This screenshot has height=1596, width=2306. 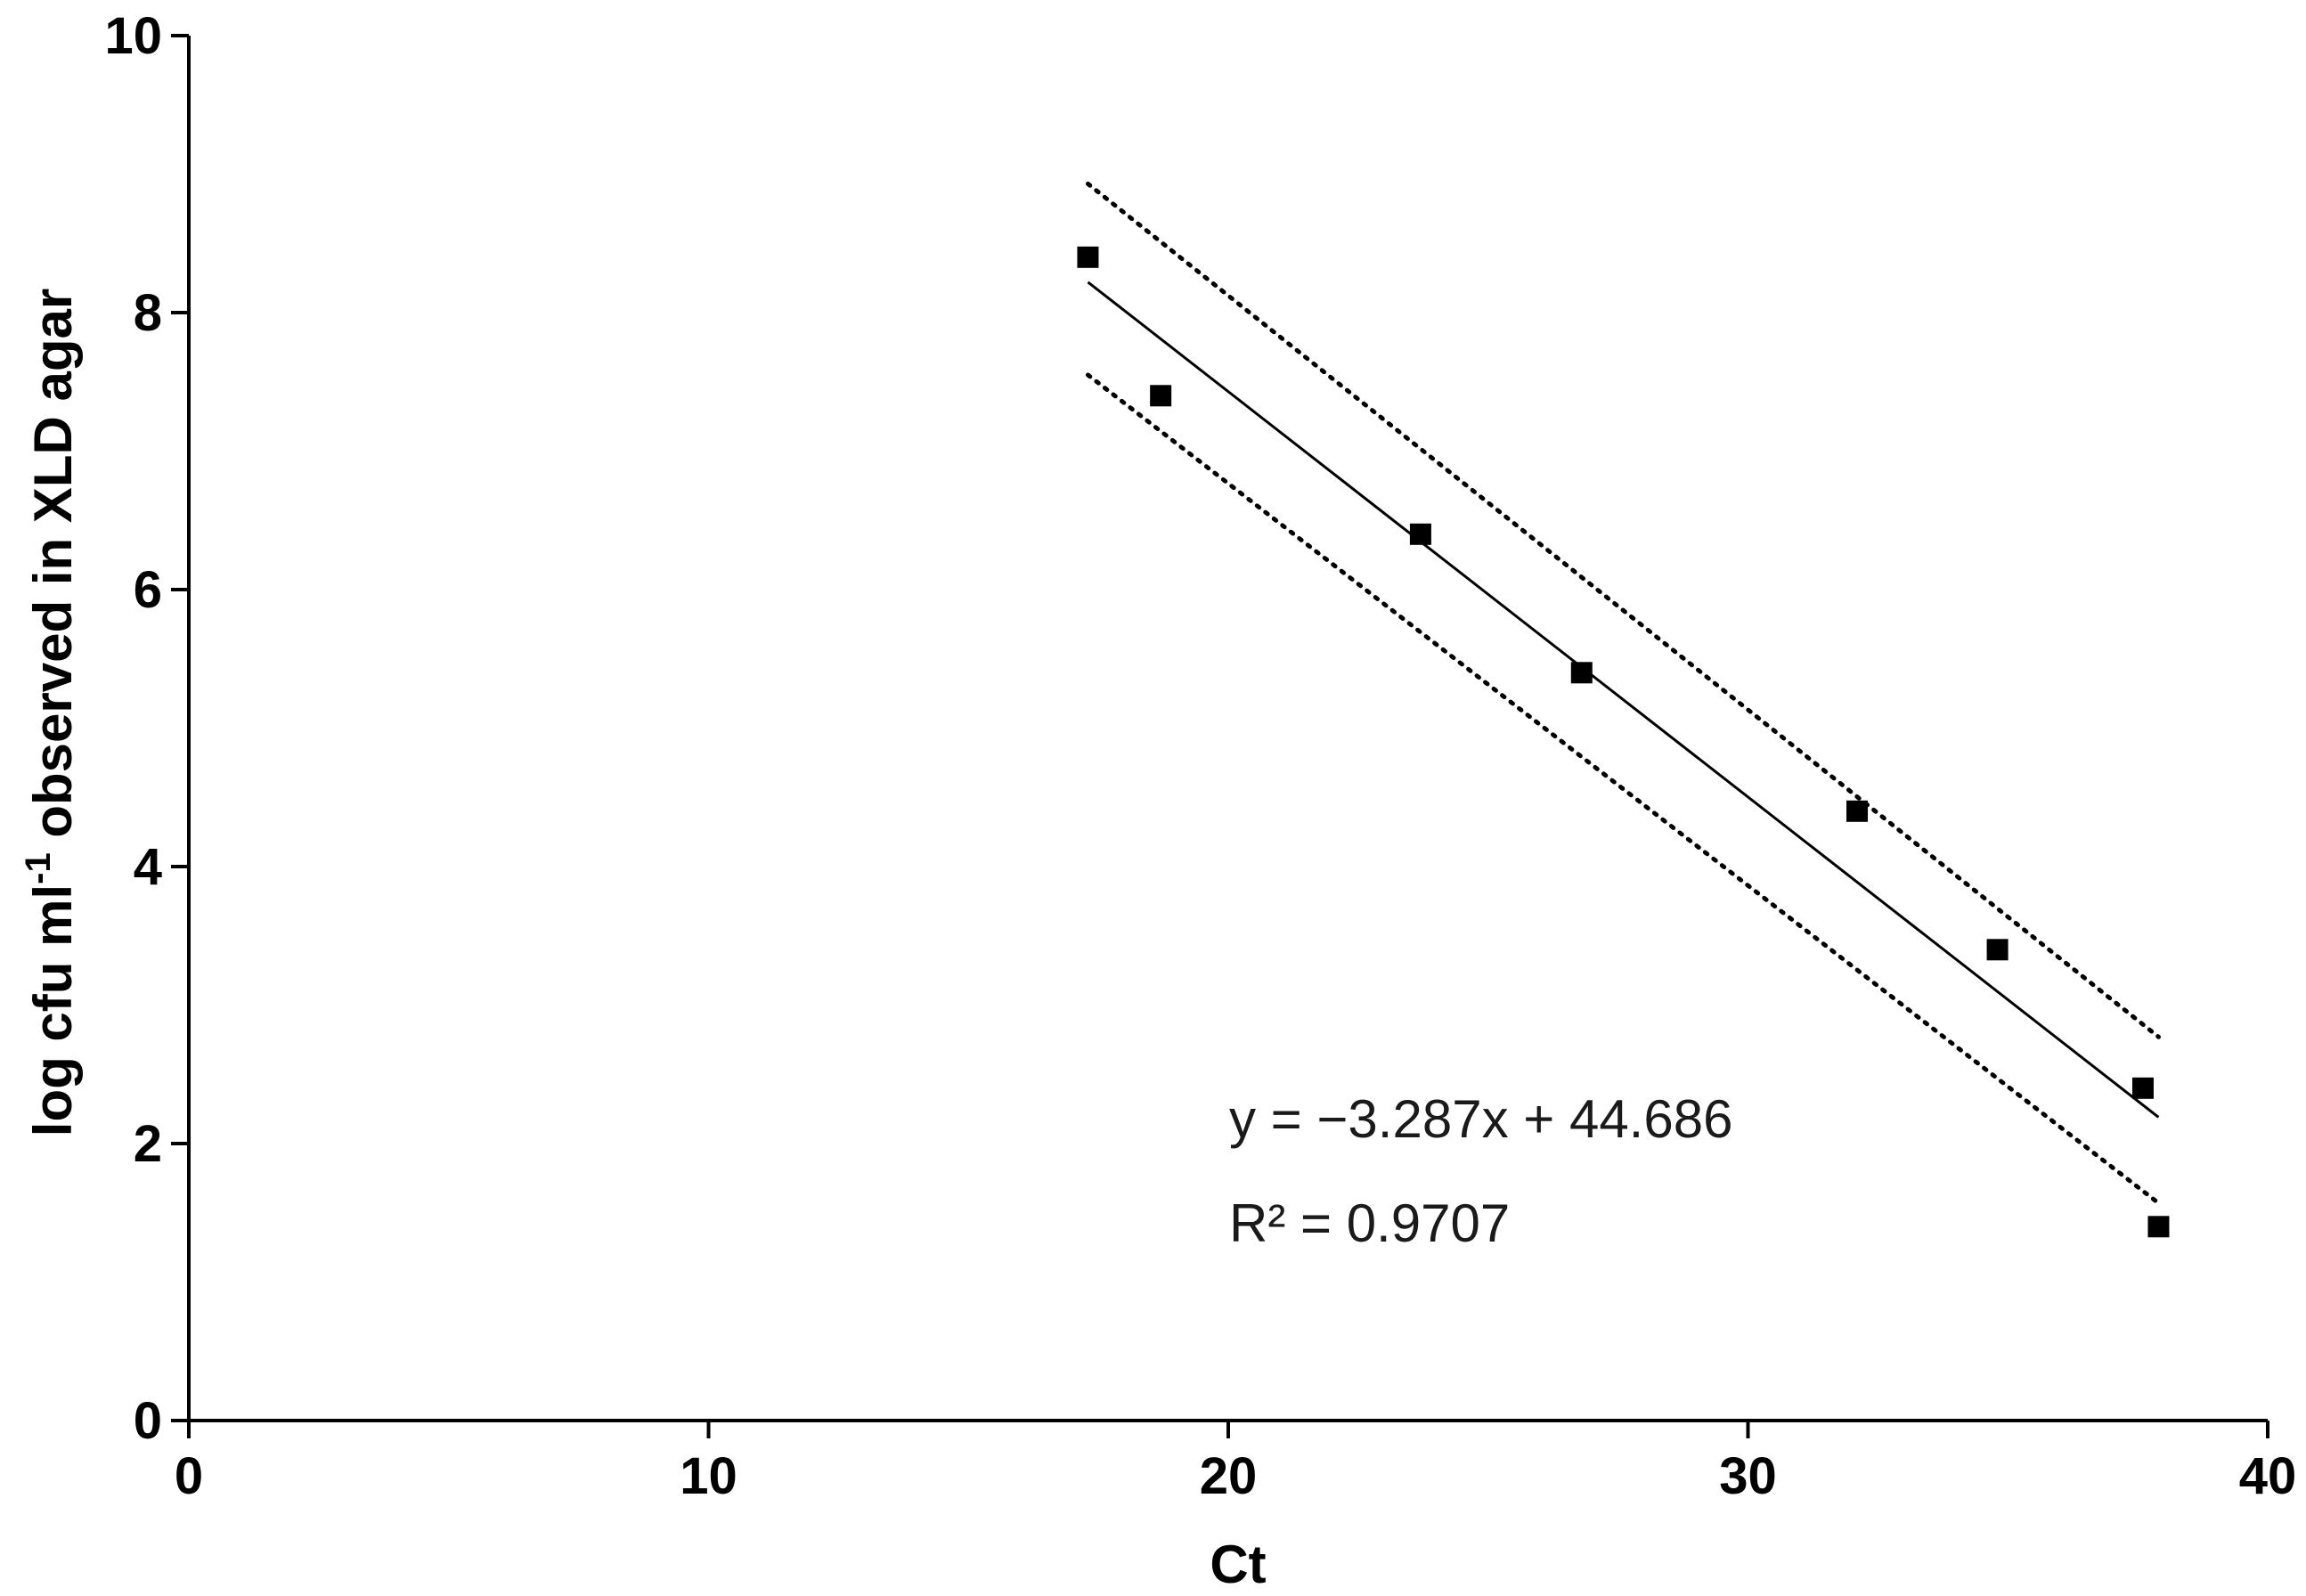 What do you see at coordinates (1238, 1564) in the screenshot?
I see `x-axis-title: Ct` at bounding box center [1238, 1564].